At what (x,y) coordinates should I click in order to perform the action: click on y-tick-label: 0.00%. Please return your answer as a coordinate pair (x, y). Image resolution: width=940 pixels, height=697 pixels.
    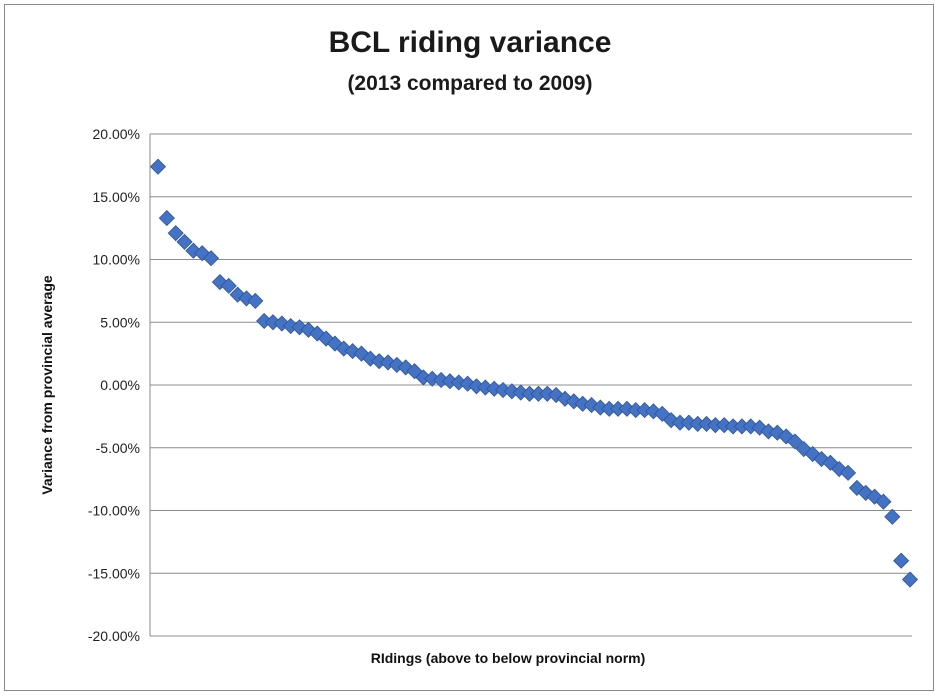
    Looking at the image, I should click on (120, 385).